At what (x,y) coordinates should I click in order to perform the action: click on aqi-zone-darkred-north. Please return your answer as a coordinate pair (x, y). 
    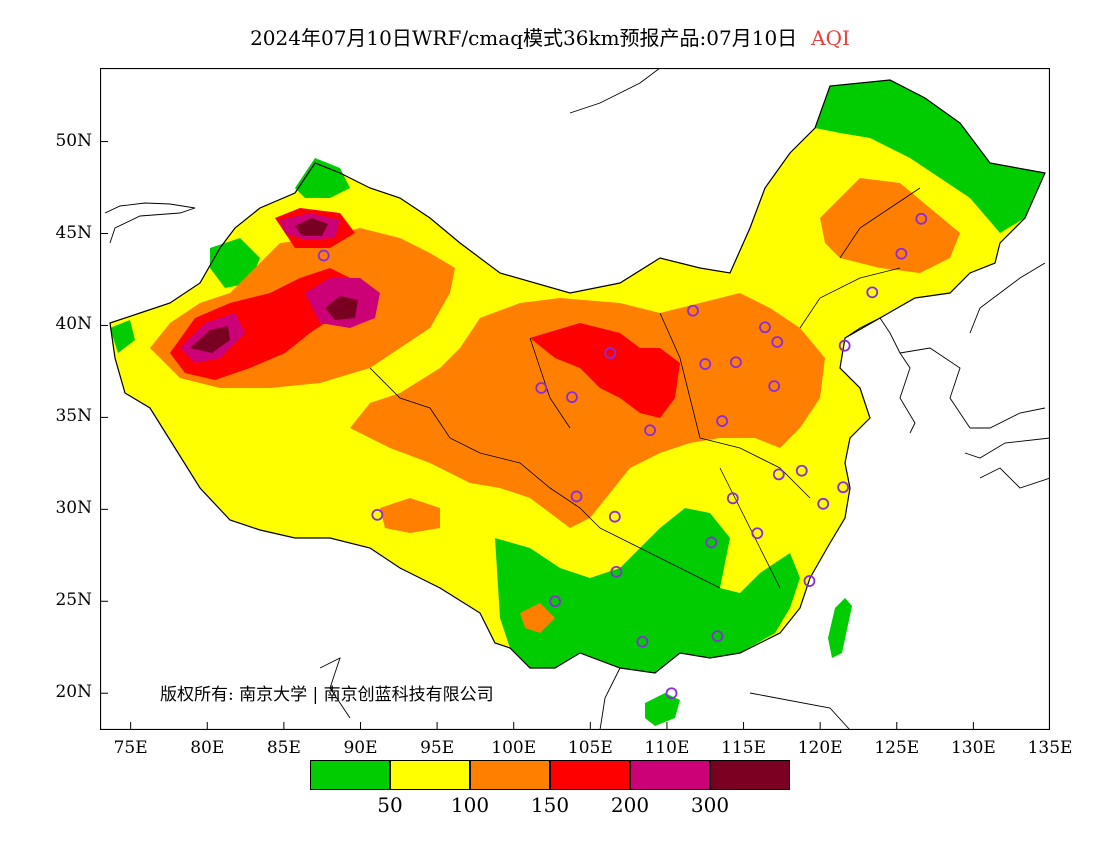
    Looking at the image, I should click on (341, 308).